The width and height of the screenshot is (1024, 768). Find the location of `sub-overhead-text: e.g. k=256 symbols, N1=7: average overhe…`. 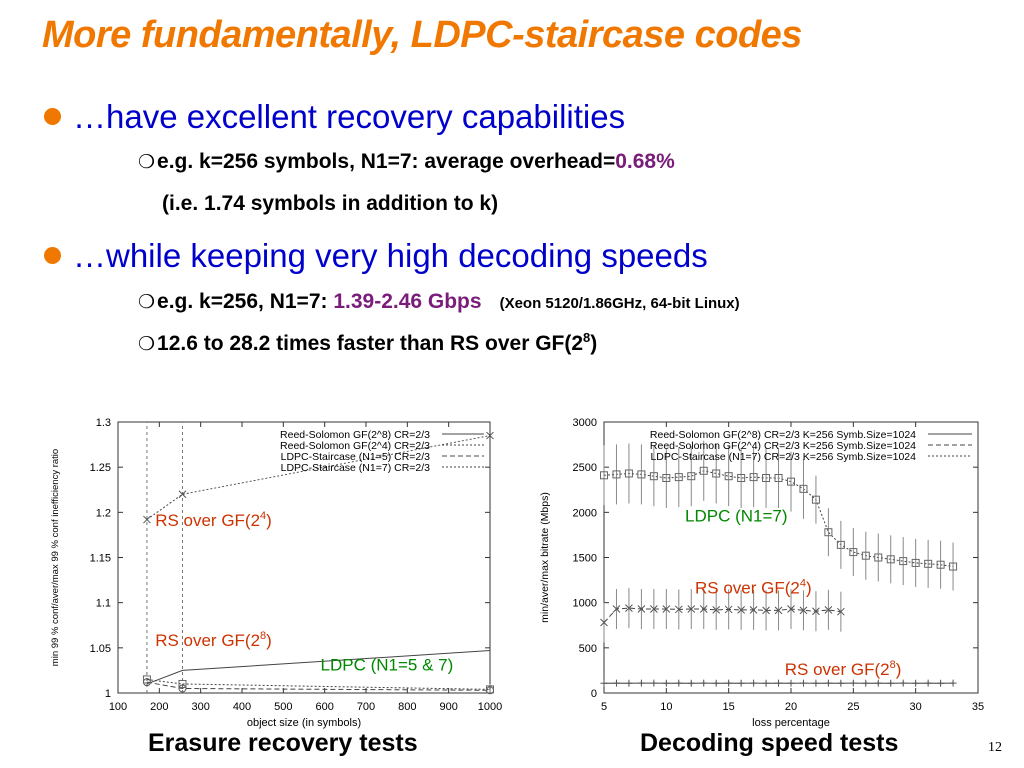

sub-overhead-text: e.g. k=256 symbols, N1=7: average overhe… is located at coordinates (386, 161).